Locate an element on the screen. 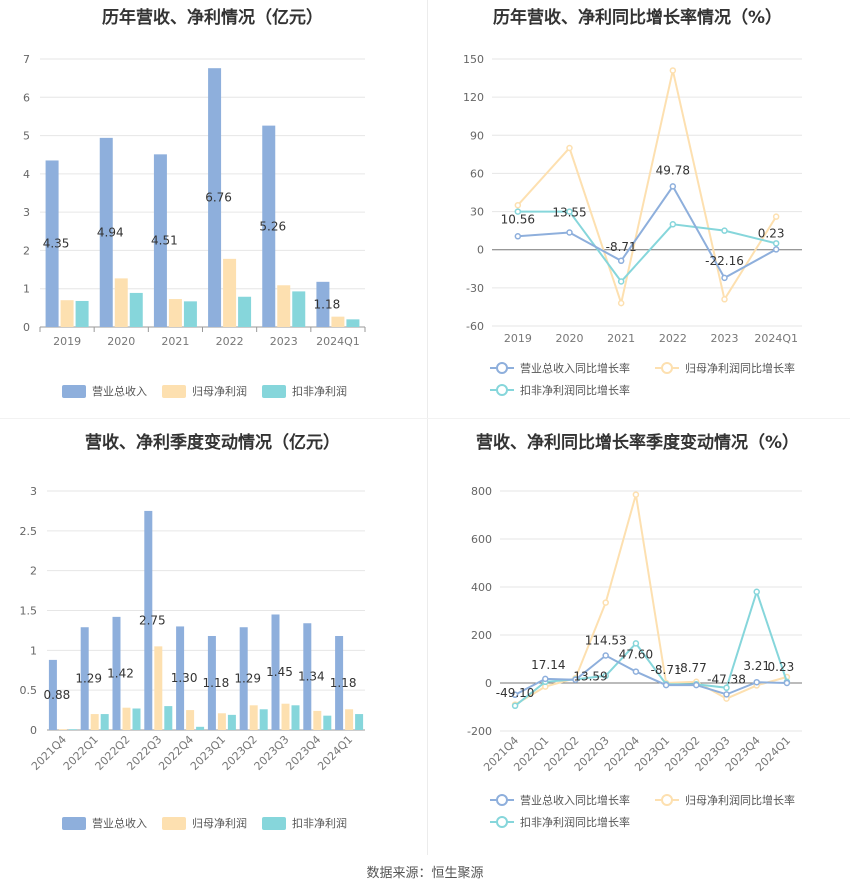 Image resolution: width=850 pixels, height=891 pixels. y-tick-label: 800 is located at coordinates (481, 491).